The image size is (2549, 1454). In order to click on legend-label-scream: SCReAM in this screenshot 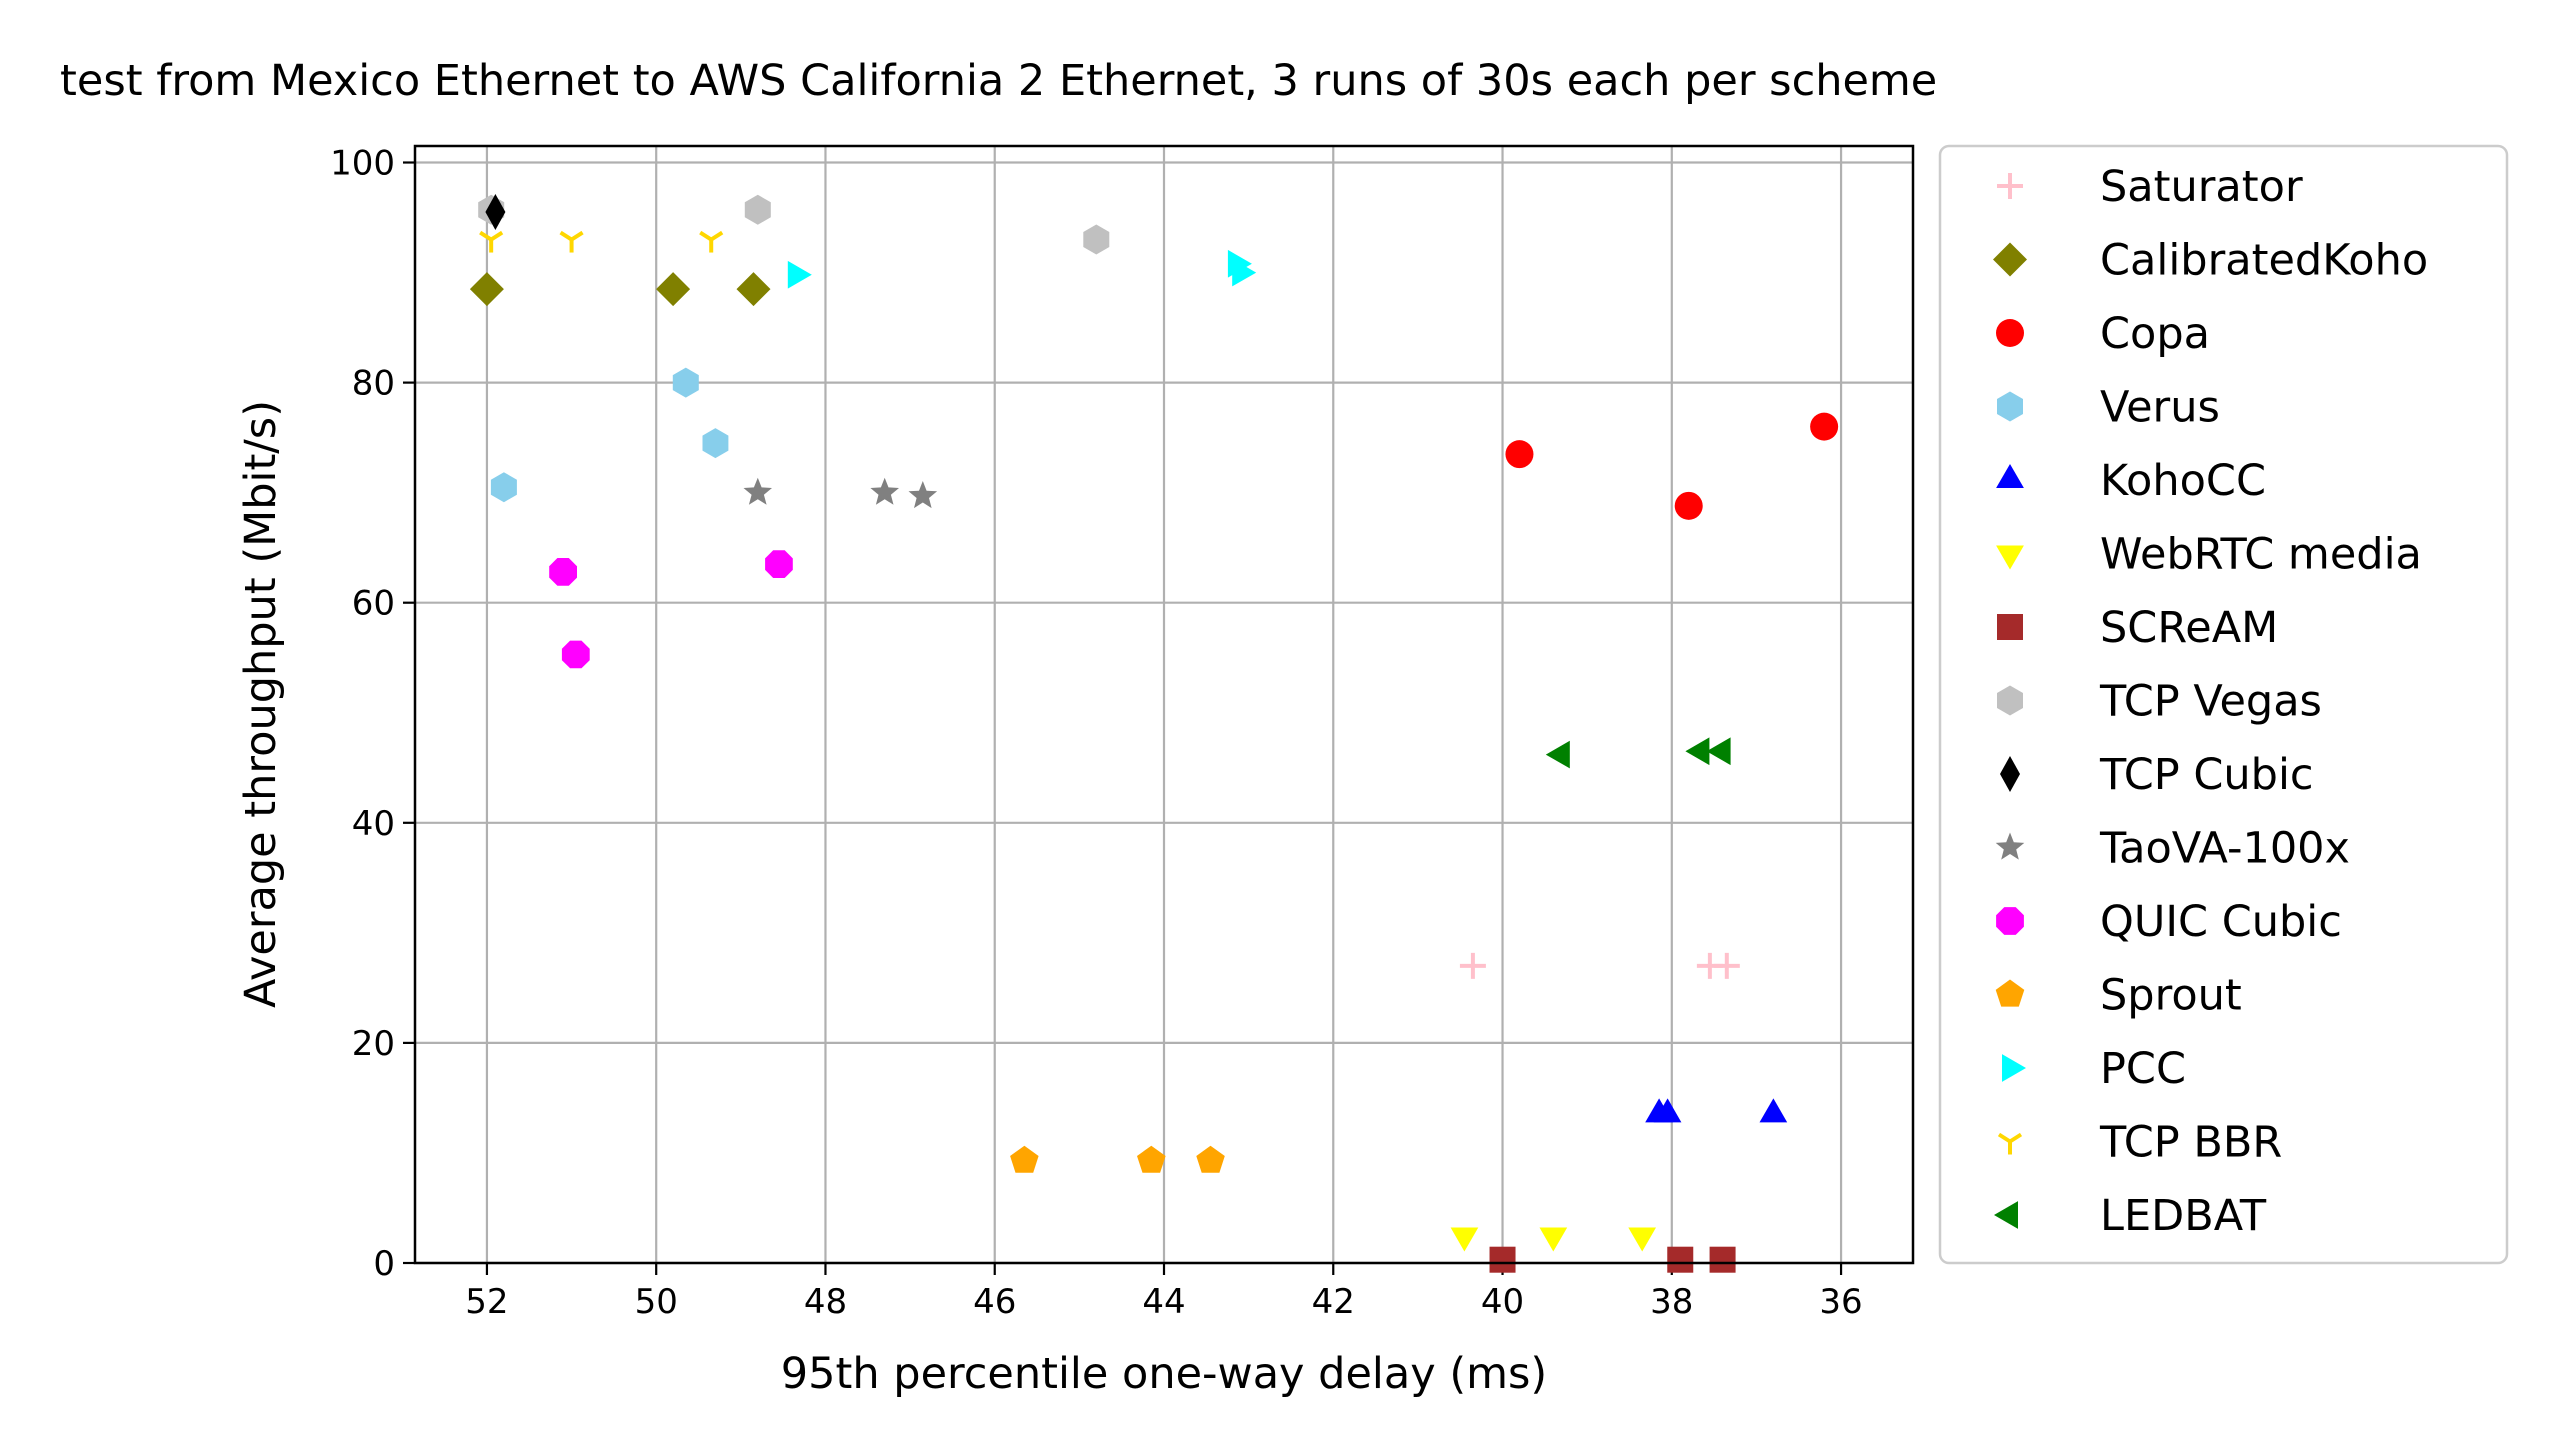, I will do `click(2189, 628)`.